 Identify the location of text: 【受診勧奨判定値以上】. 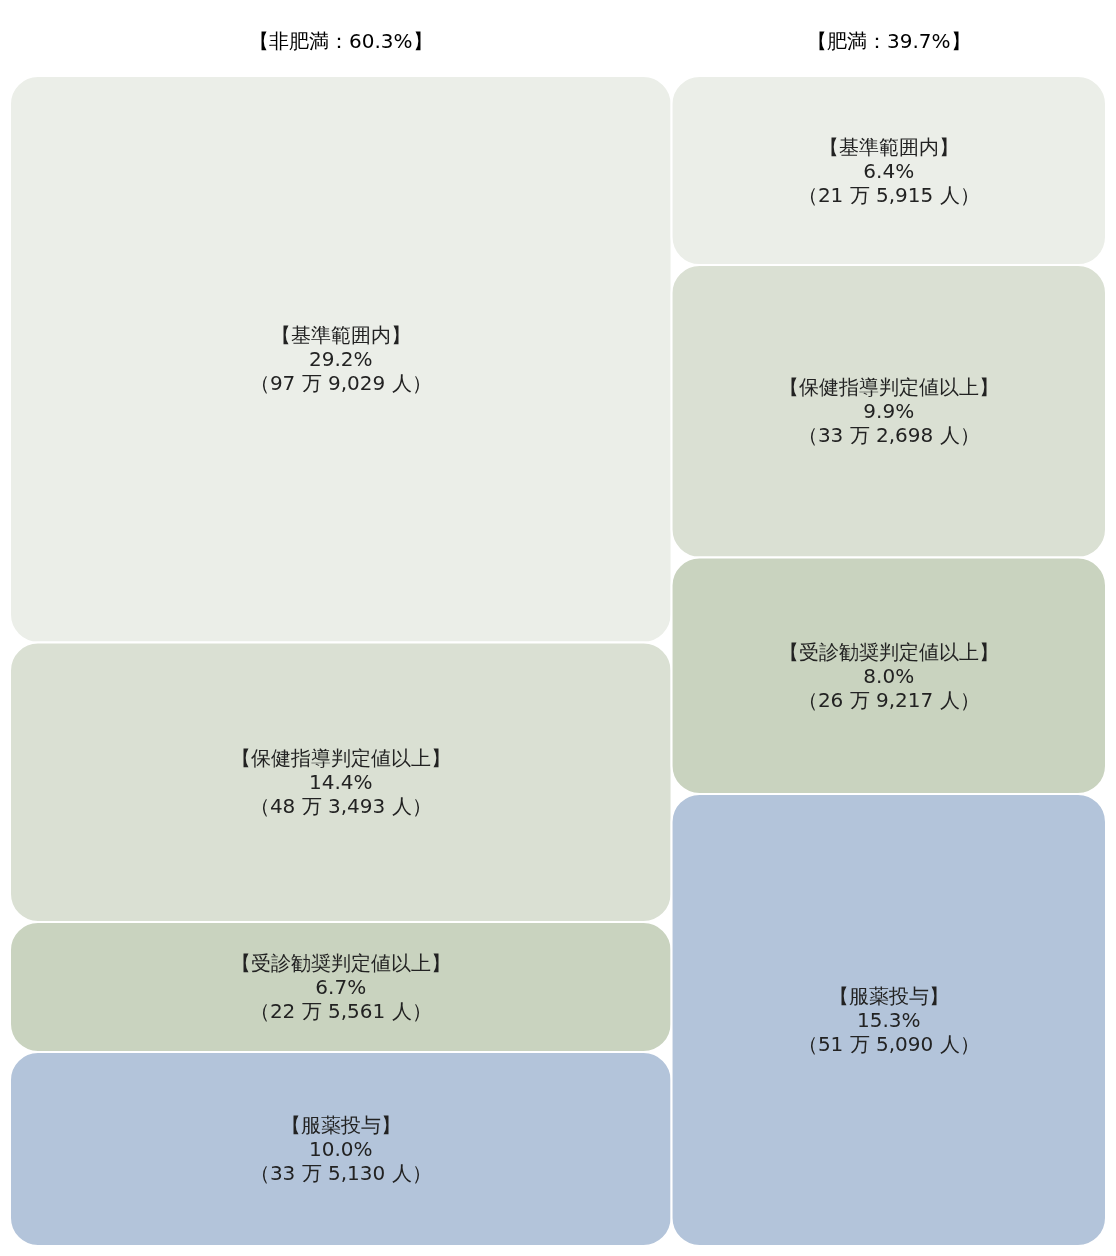
(888, 651).